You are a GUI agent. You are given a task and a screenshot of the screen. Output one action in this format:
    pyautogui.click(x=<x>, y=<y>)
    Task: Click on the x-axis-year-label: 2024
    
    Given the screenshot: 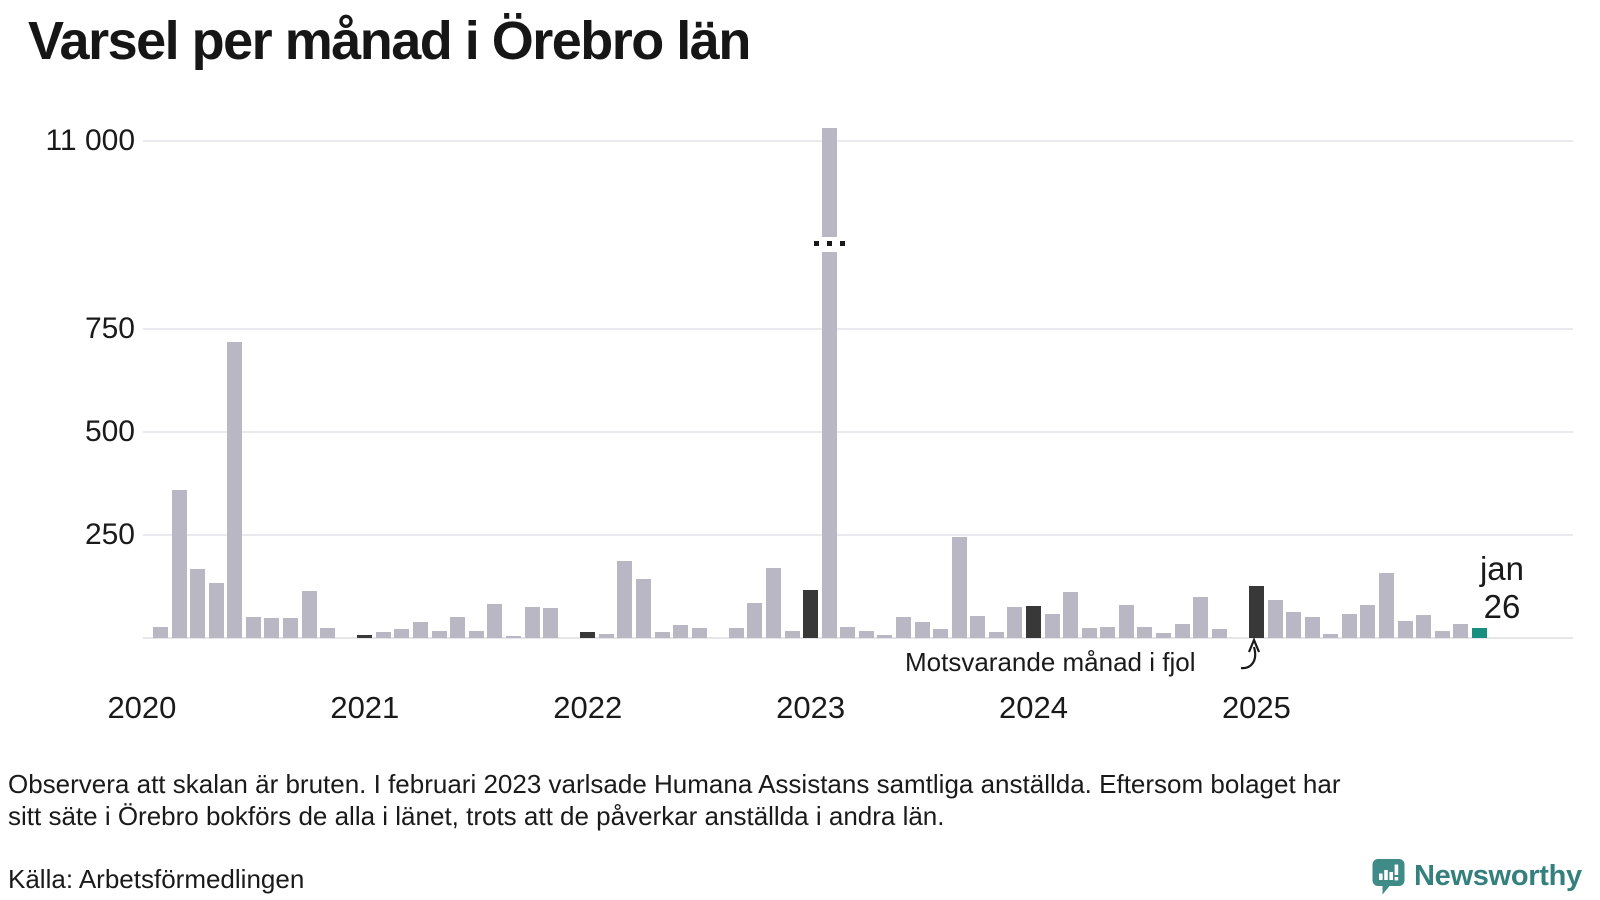 What is the action you would take?
    pyautogui.click(x=1033, y=707)
    